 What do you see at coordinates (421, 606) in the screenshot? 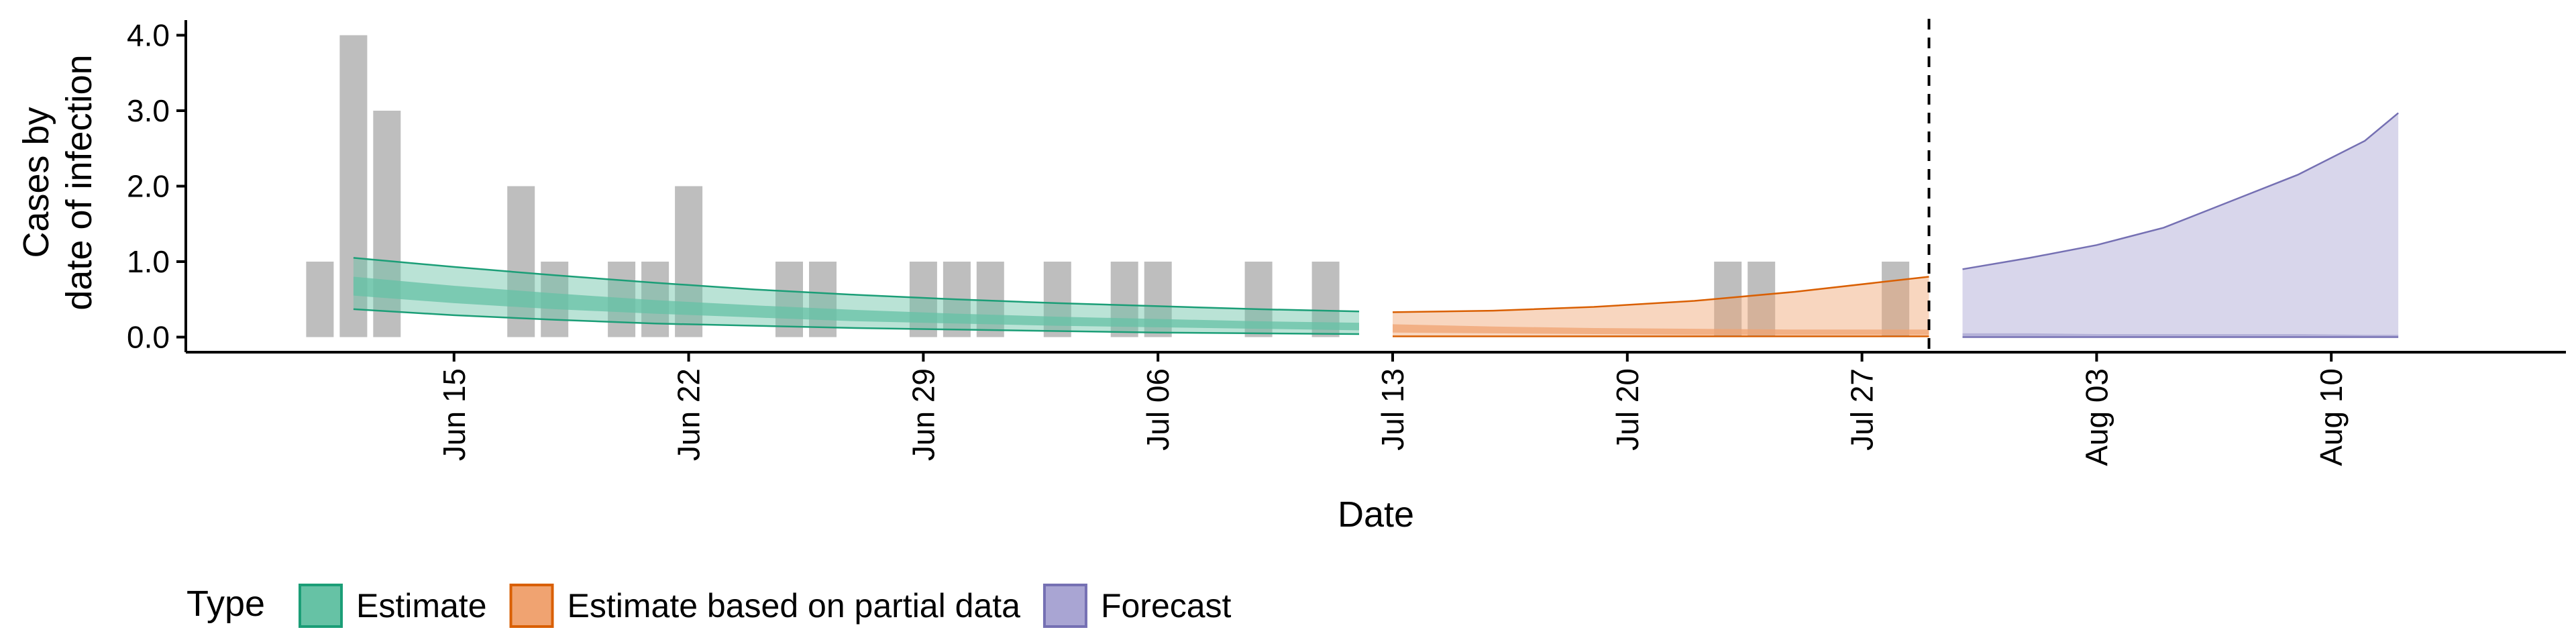
I see `legend-label-0: Estimate` at bounding box center [421, 606].